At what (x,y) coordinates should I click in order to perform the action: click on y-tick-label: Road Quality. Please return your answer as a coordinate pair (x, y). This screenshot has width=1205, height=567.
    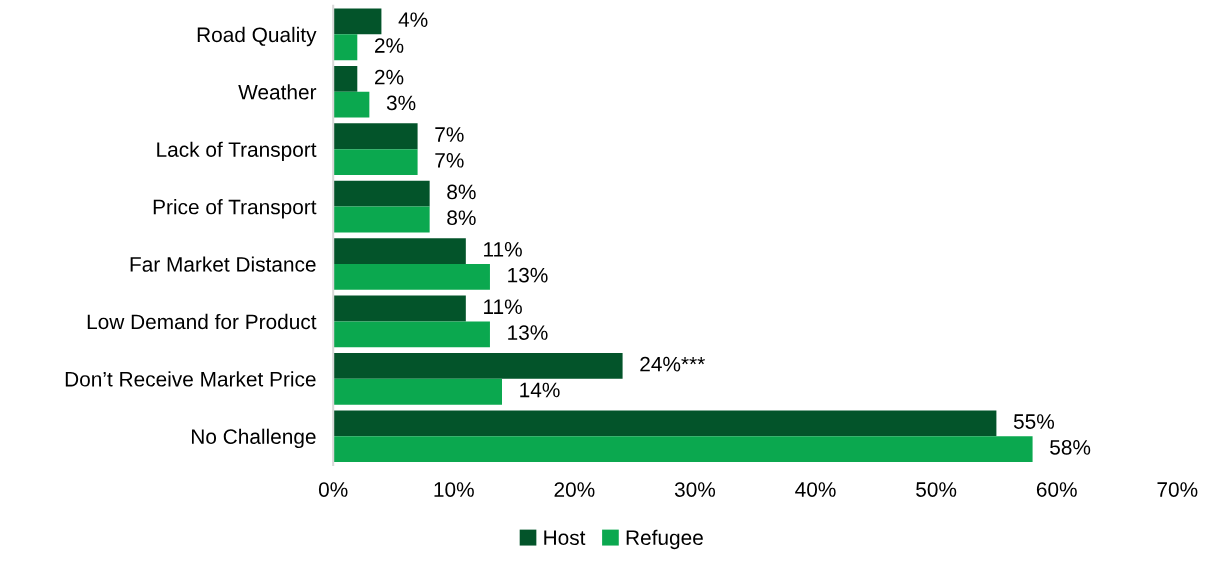
    Looking at the image, I should click on (257, 36).